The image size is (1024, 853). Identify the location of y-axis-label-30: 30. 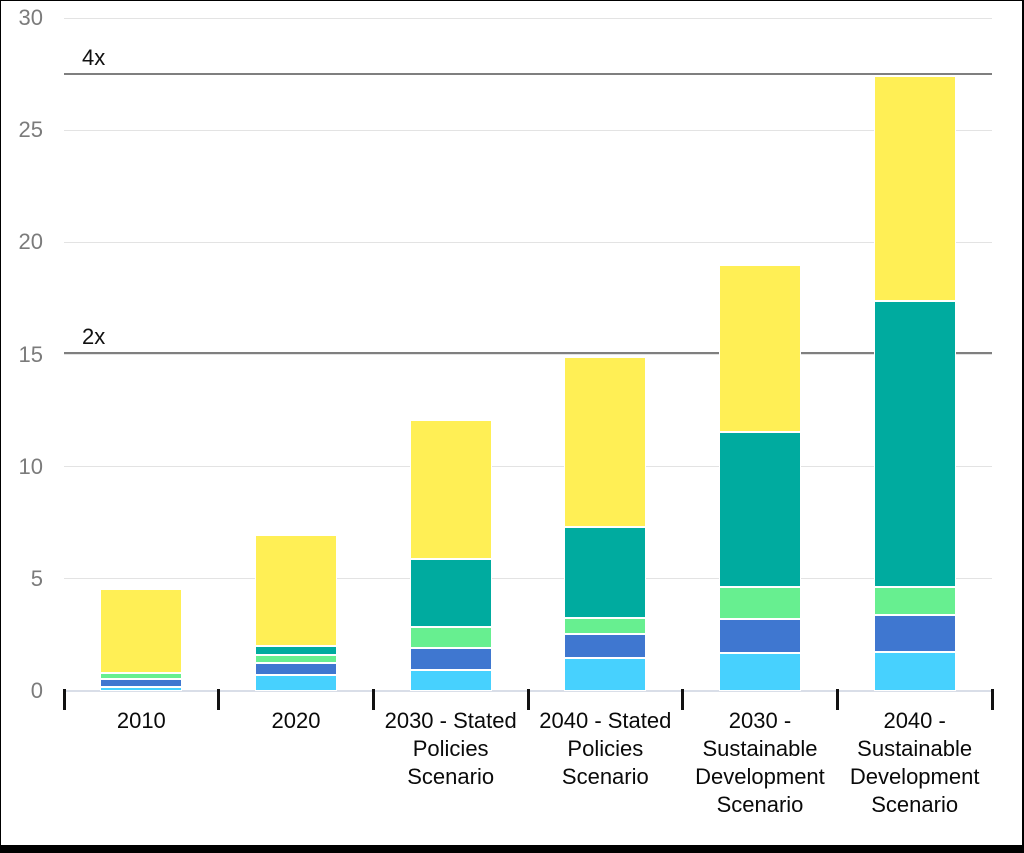
(30, 17).